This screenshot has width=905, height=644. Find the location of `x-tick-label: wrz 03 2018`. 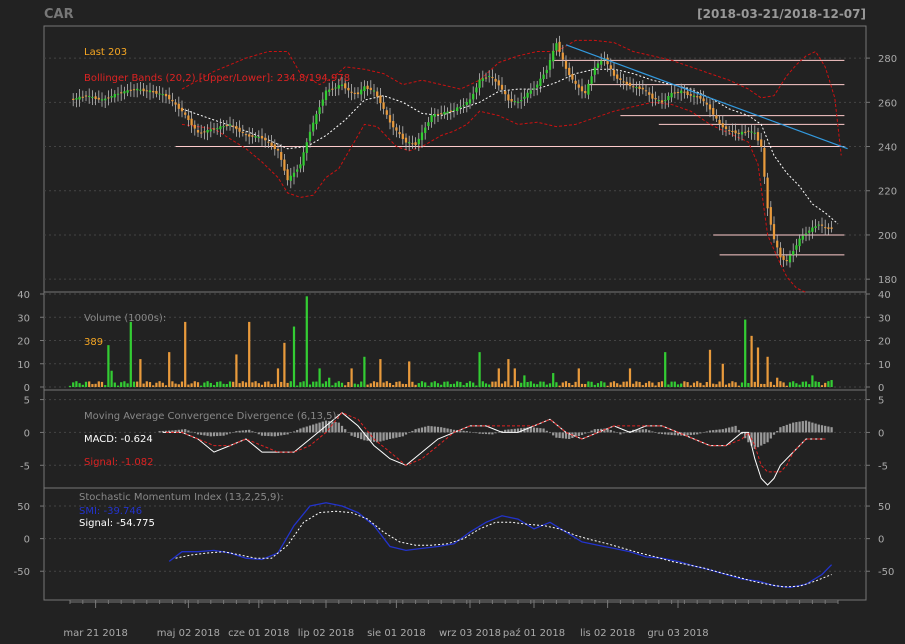

x-tick-label: wrz 03 2018 is located at coordinates (470, 633).